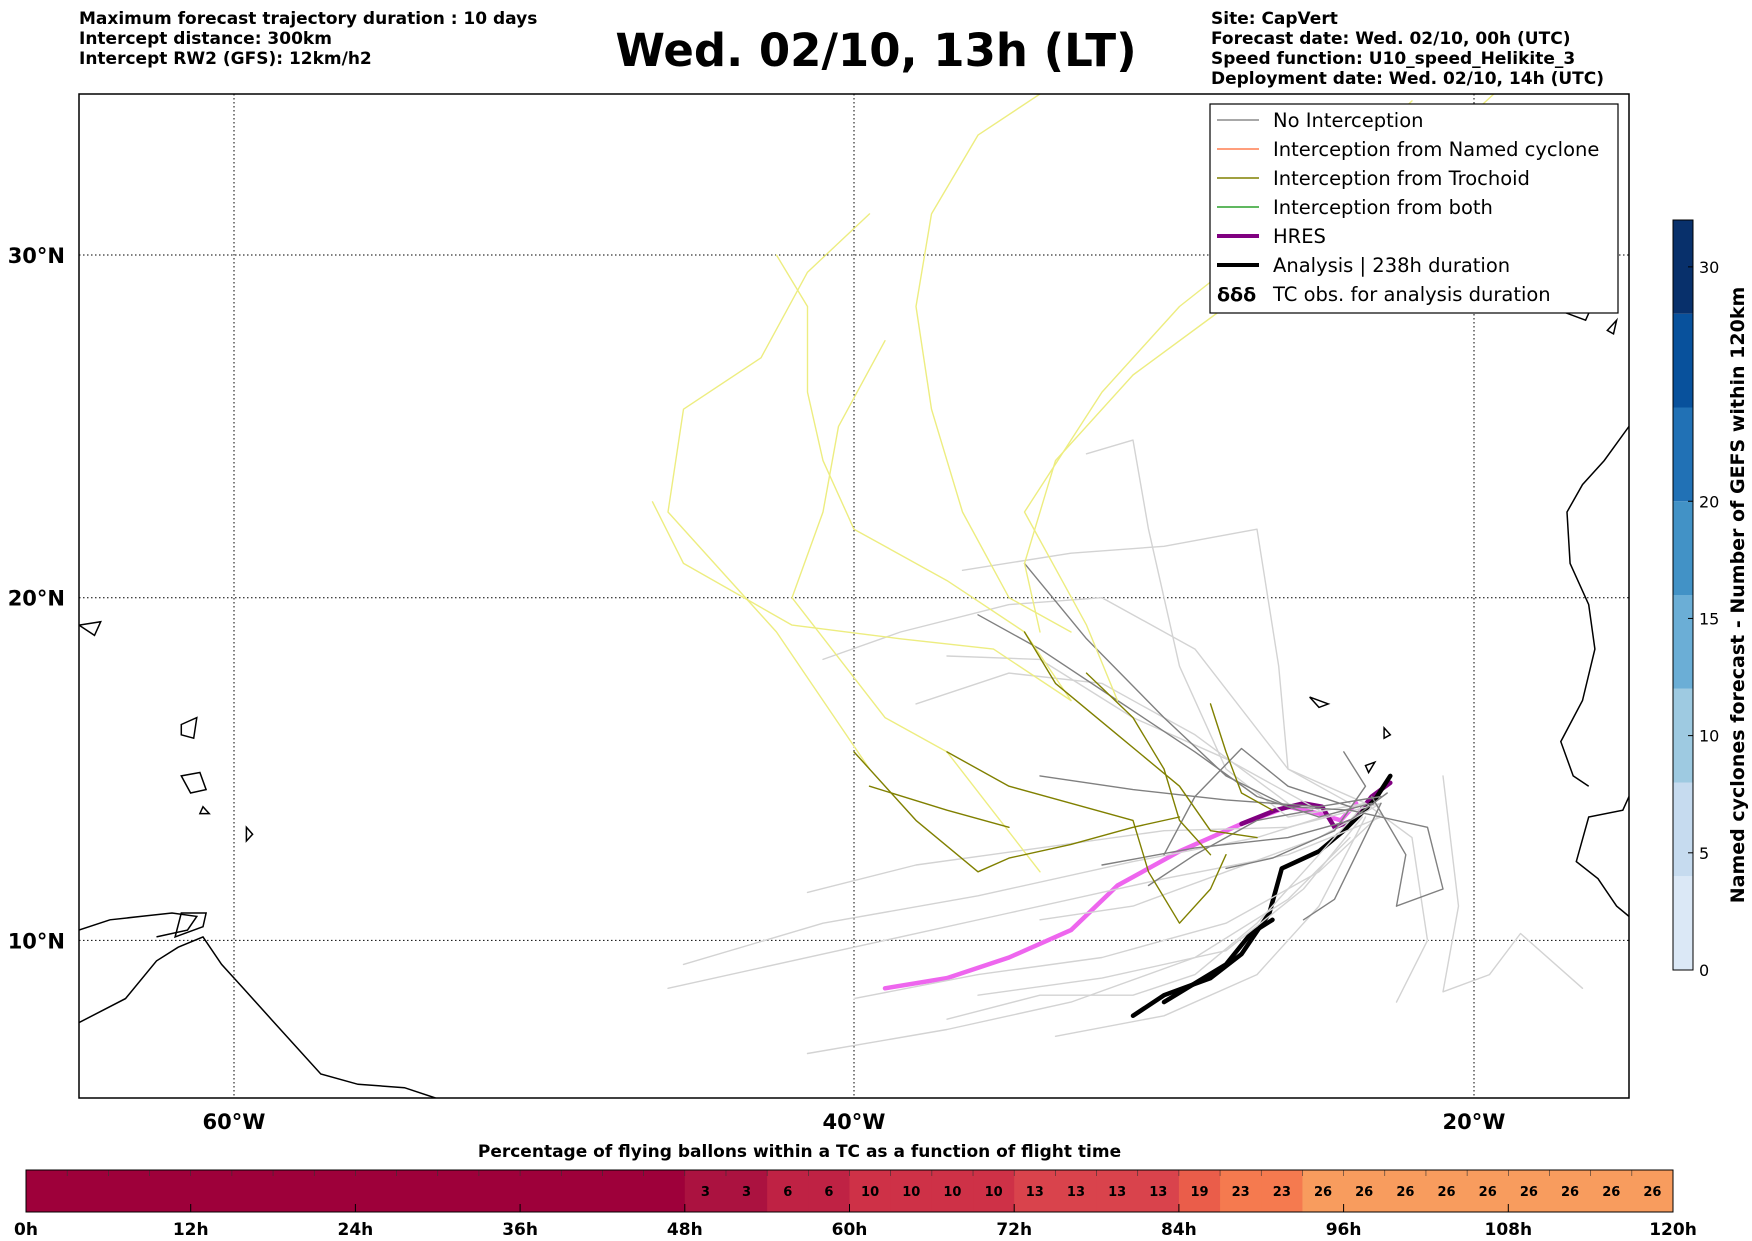  Describe the element at coordinates (139, 925) in the screenshot. I see `coastline-venezuela` at that location.